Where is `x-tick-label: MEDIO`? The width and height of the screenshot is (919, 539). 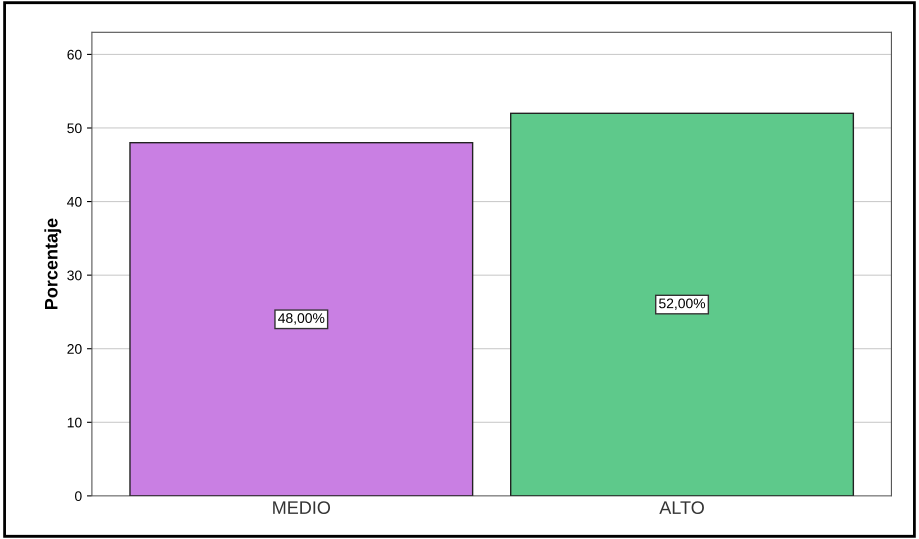
x-tick-label: MEDIO is located at coordinates (301, 507).